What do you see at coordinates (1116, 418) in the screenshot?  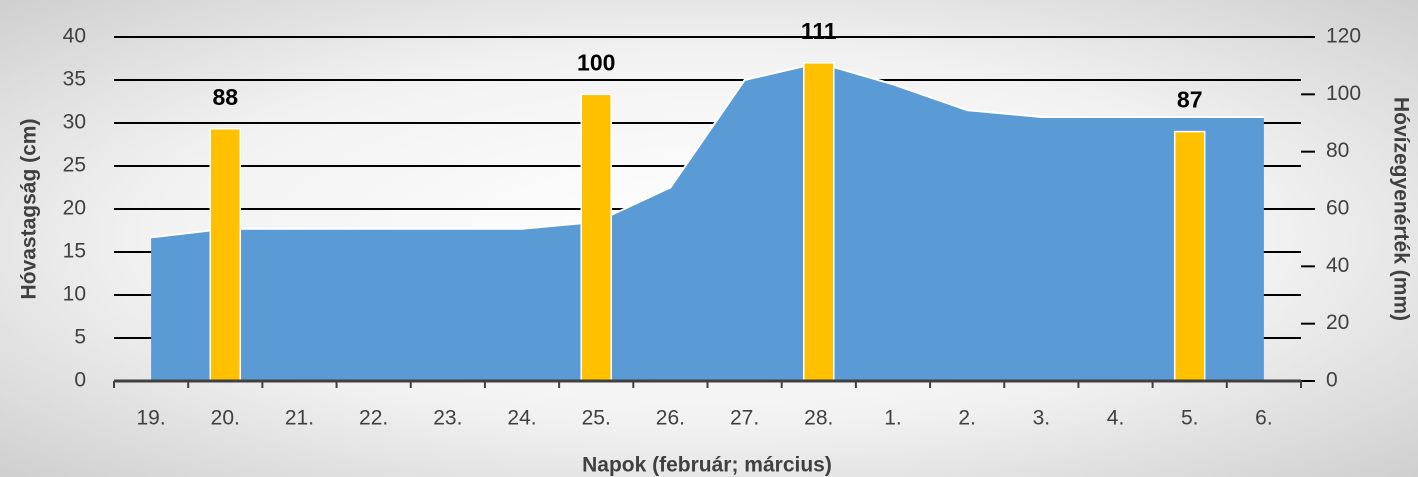 I see `x-tick-label: 4.` at bounding box center [1116, 418].